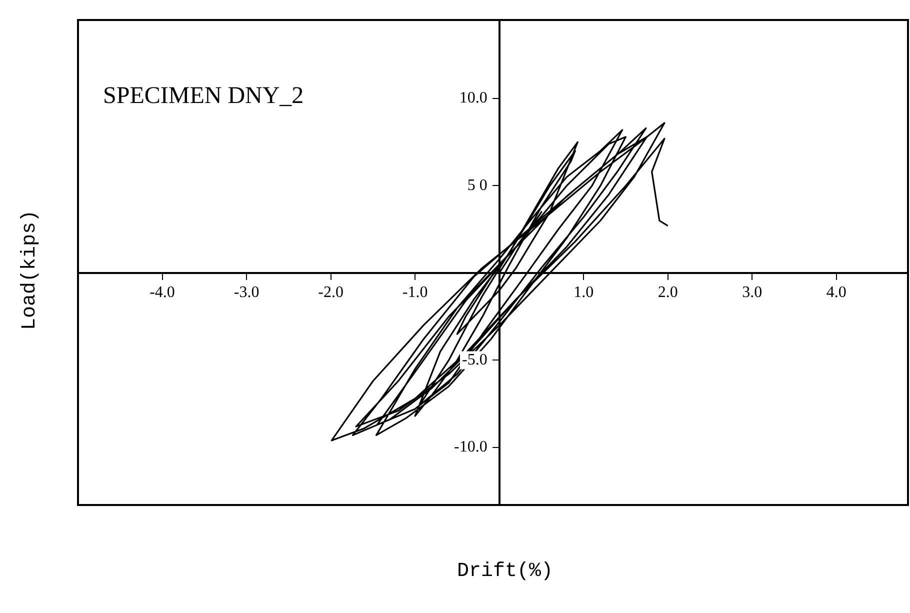  Describe the element at coordinates (331, 292) in the screenshot. I see `x-tick-label: -2.0` at that location.